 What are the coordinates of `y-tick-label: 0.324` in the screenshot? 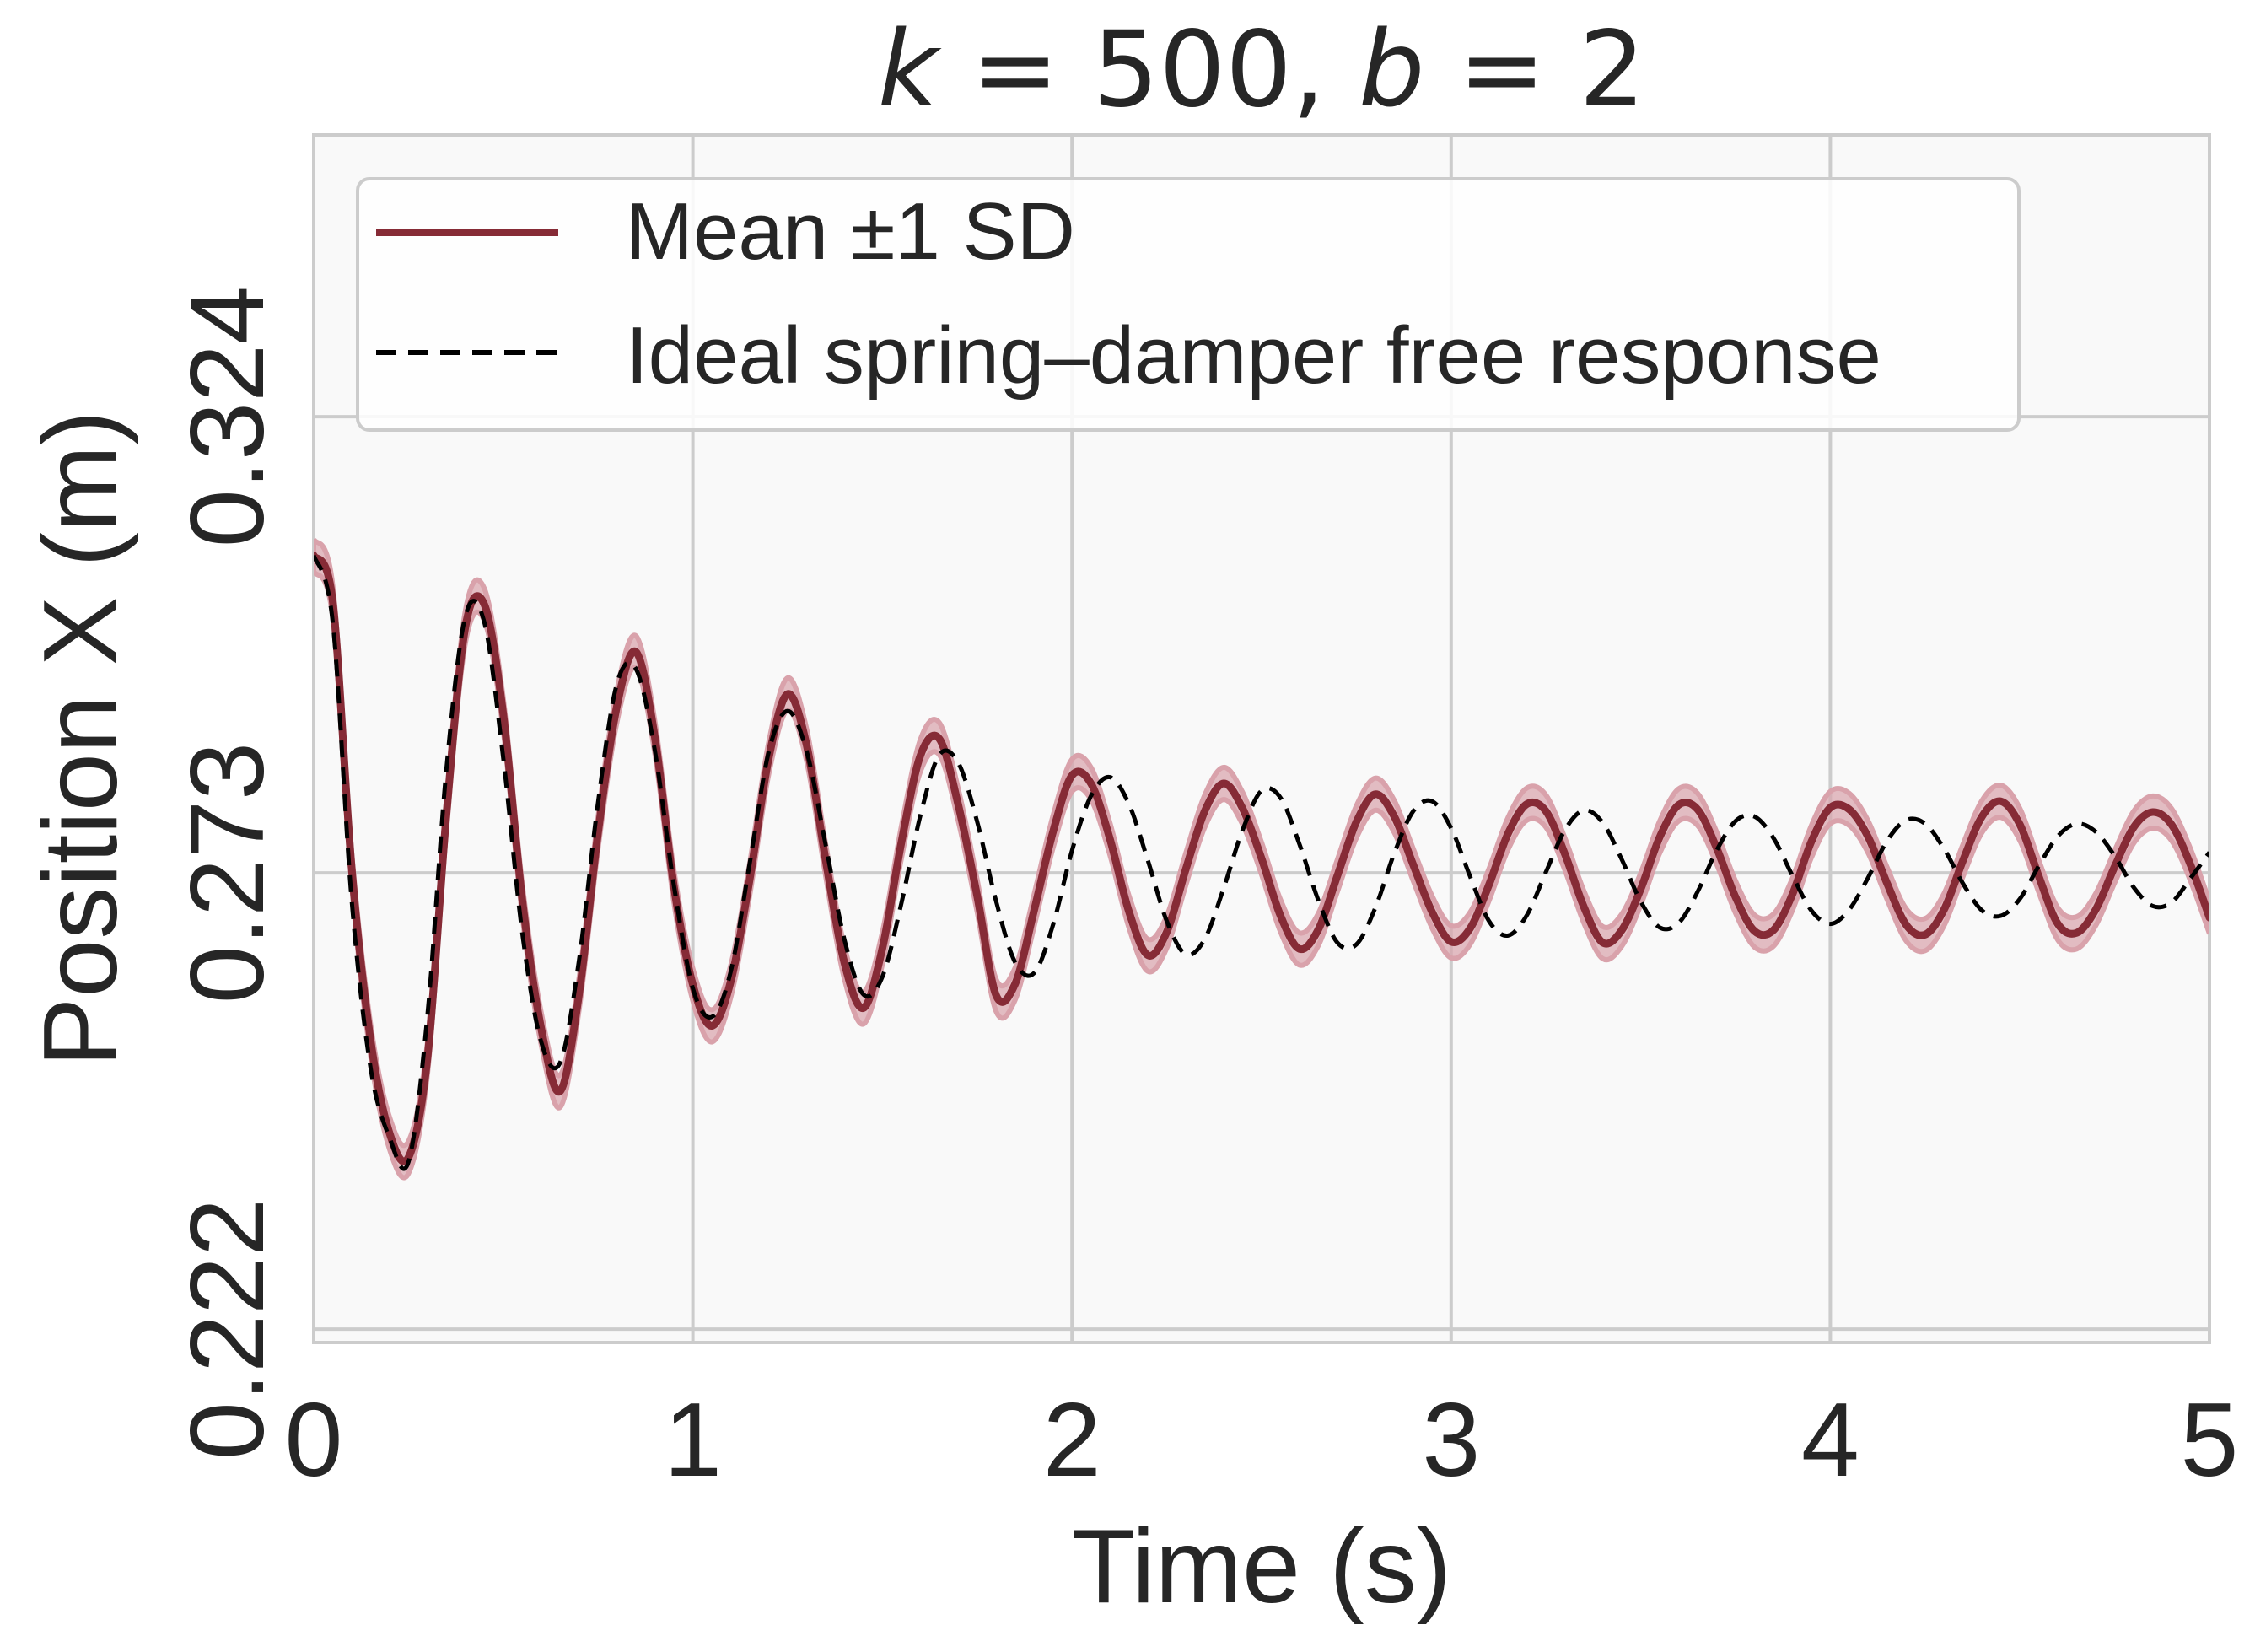 It's located at (228, 417).